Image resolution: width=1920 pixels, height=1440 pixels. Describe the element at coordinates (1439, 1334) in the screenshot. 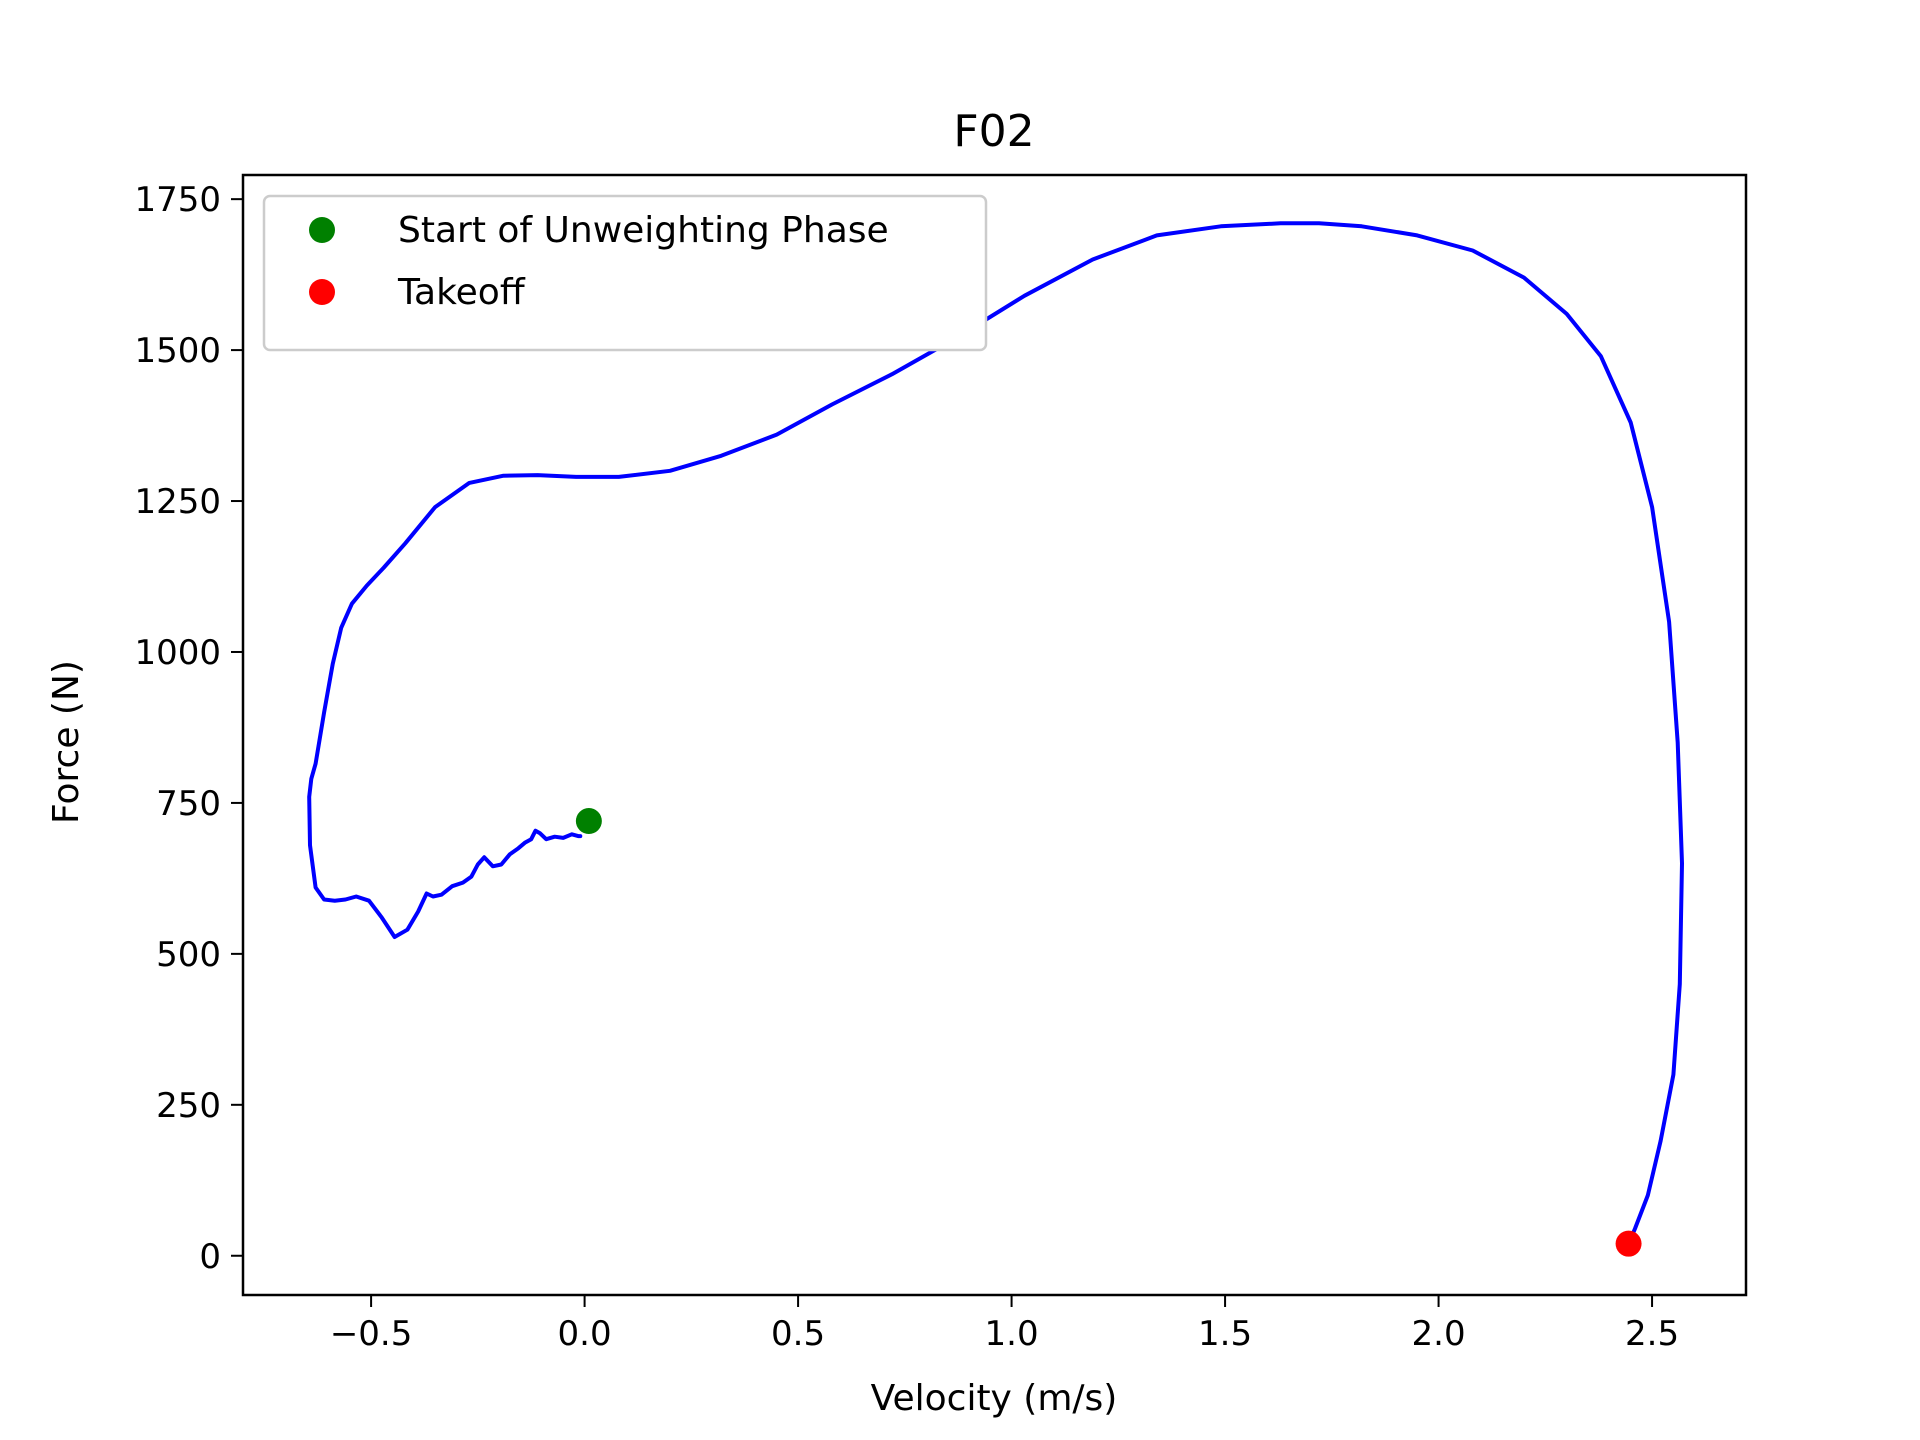

I see `x-tick-label: 2.0` at that location.